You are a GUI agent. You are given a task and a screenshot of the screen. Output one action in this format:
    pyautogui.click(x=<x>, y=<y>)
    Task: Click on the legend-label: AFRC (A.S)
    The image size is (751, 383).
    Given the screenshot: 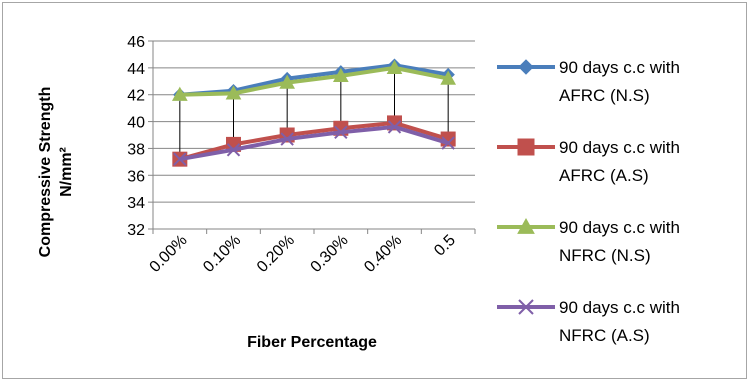 What is the action you would take?
    pyautogui.click(x=604, y=175)
    